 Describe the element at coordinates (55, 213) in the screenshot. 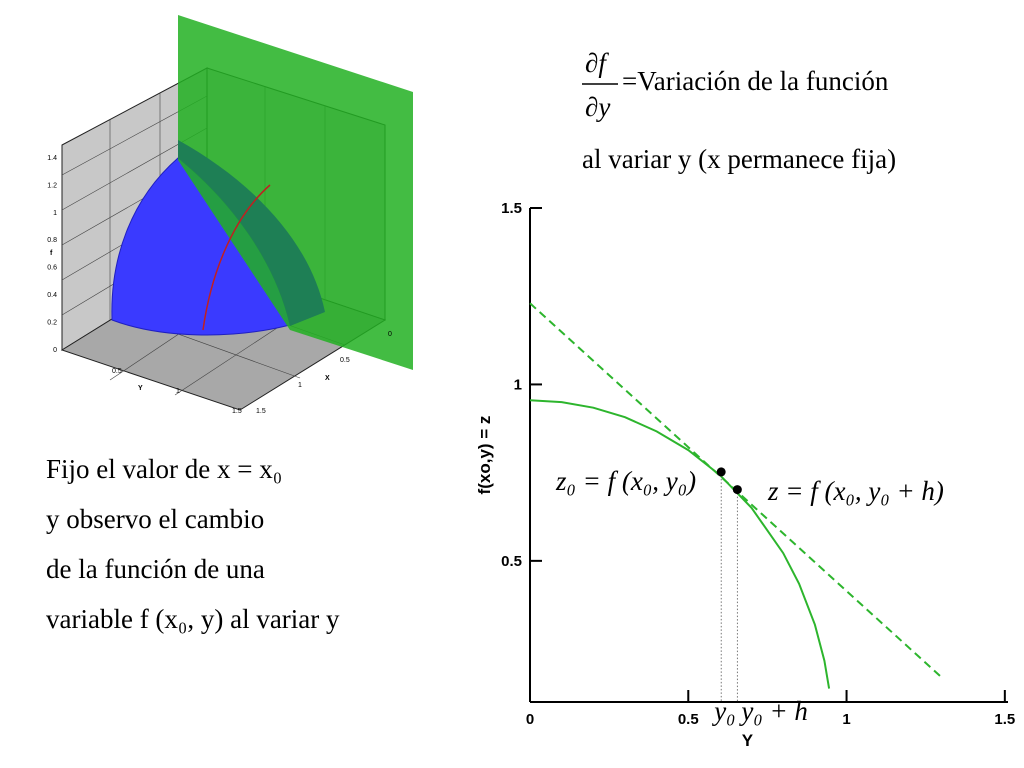

I see `f-tick-label: 1` at that location.